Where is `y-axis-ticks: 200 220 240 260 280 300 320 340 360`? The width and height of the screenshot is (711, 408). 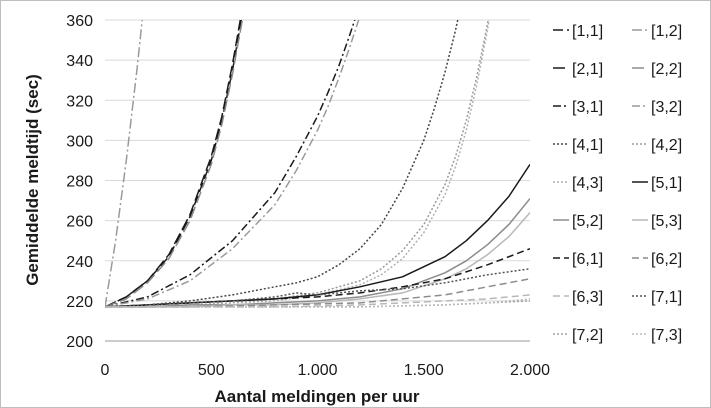
y-axis-ticks: 200 220 240 260 280 300 320 340 360 is located at coordinates (79, 182).